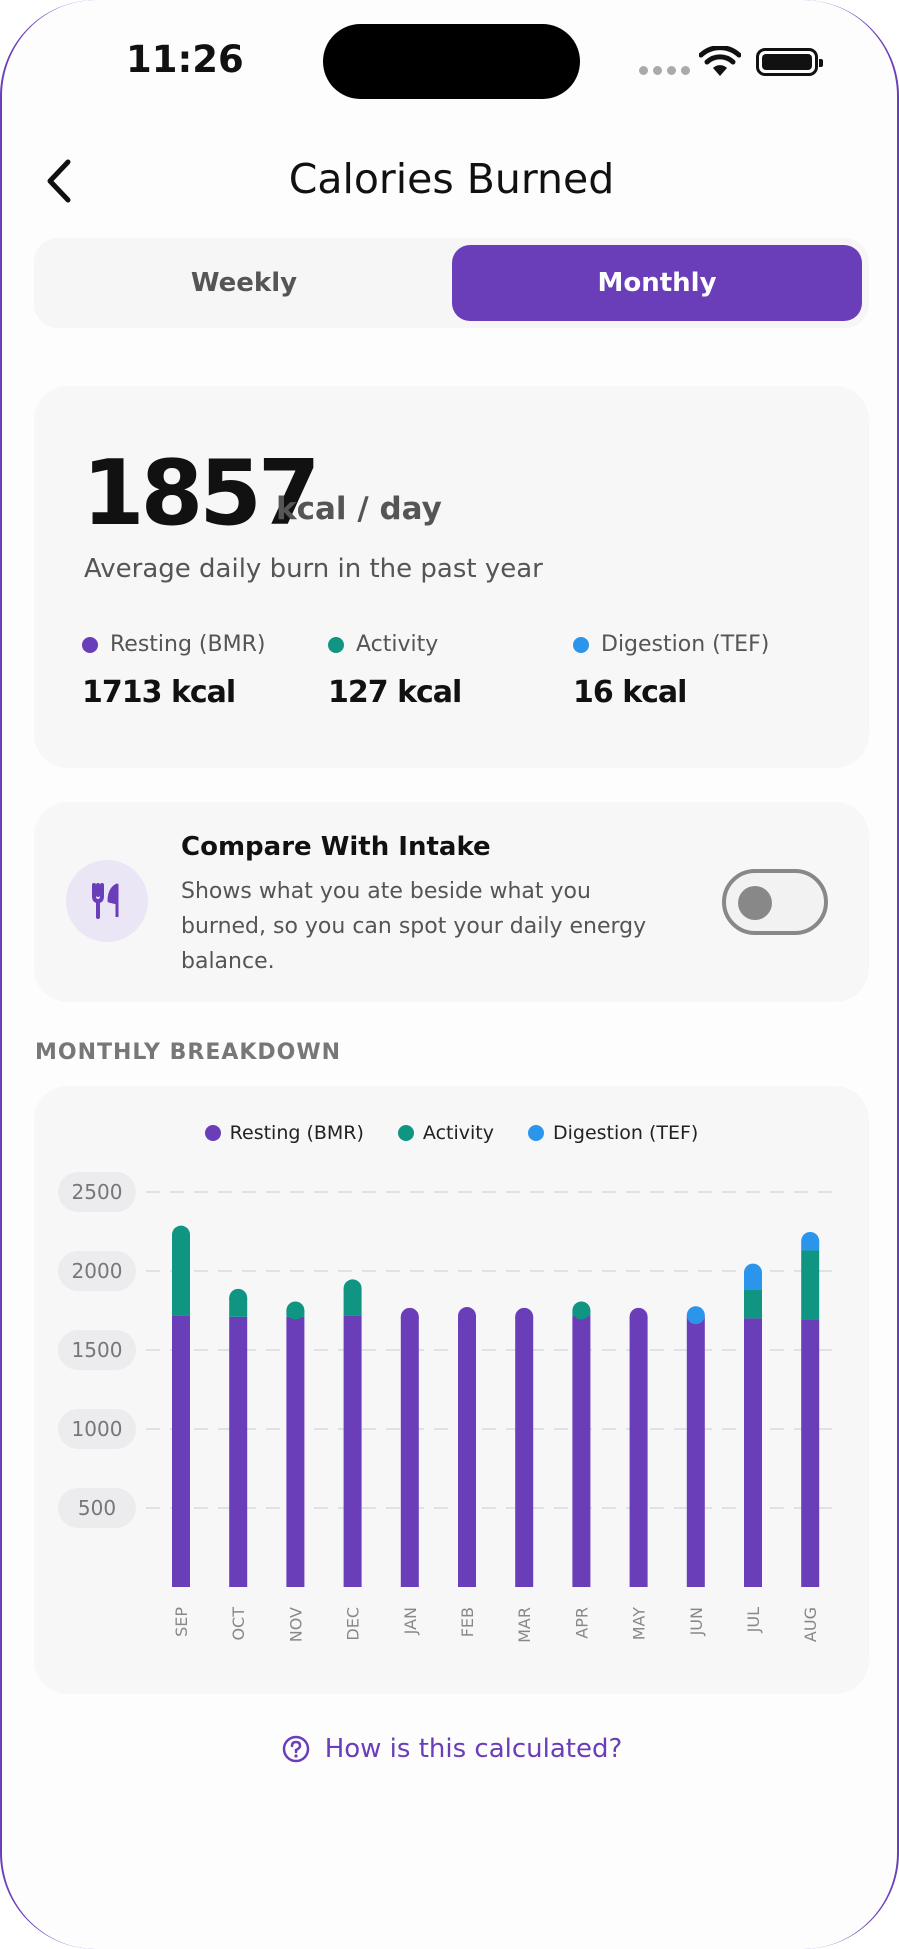 The height and width of the screenshot is (1949, 899). What do you see at coordinates (657, 283) in the screenshot?
I see `tab-monthly: Monthly` at bounding box center [657, 283].